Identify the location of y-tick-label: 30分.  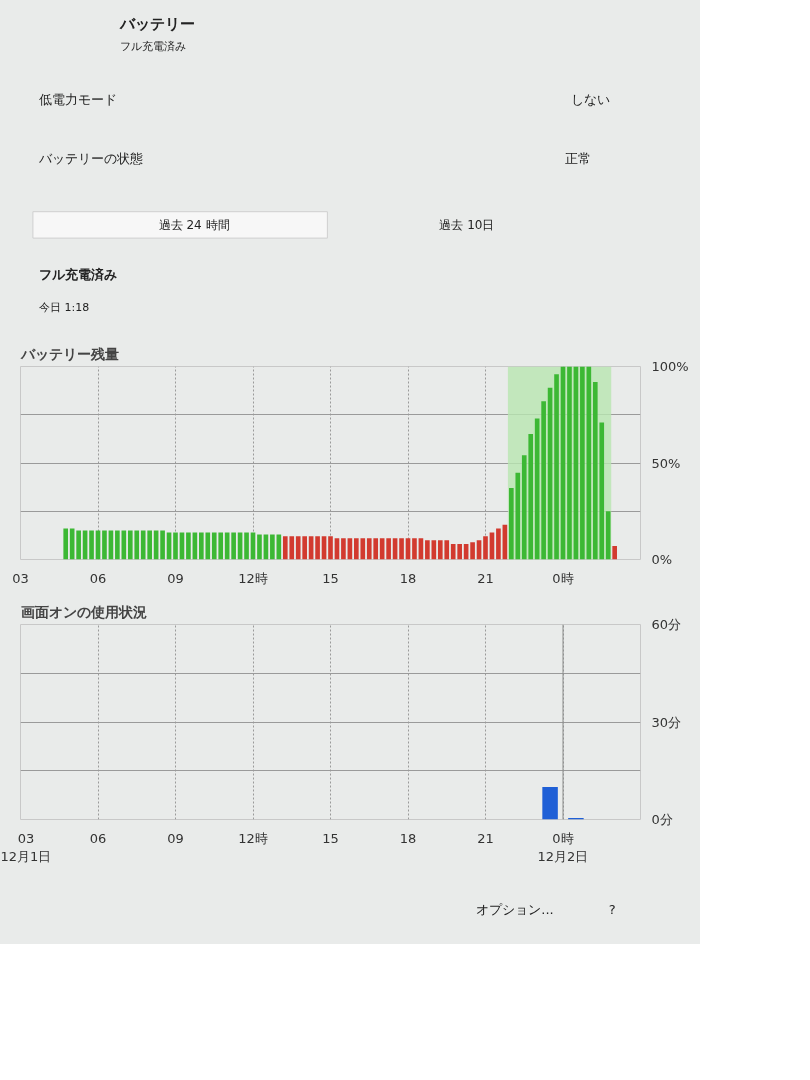
(666, 722).